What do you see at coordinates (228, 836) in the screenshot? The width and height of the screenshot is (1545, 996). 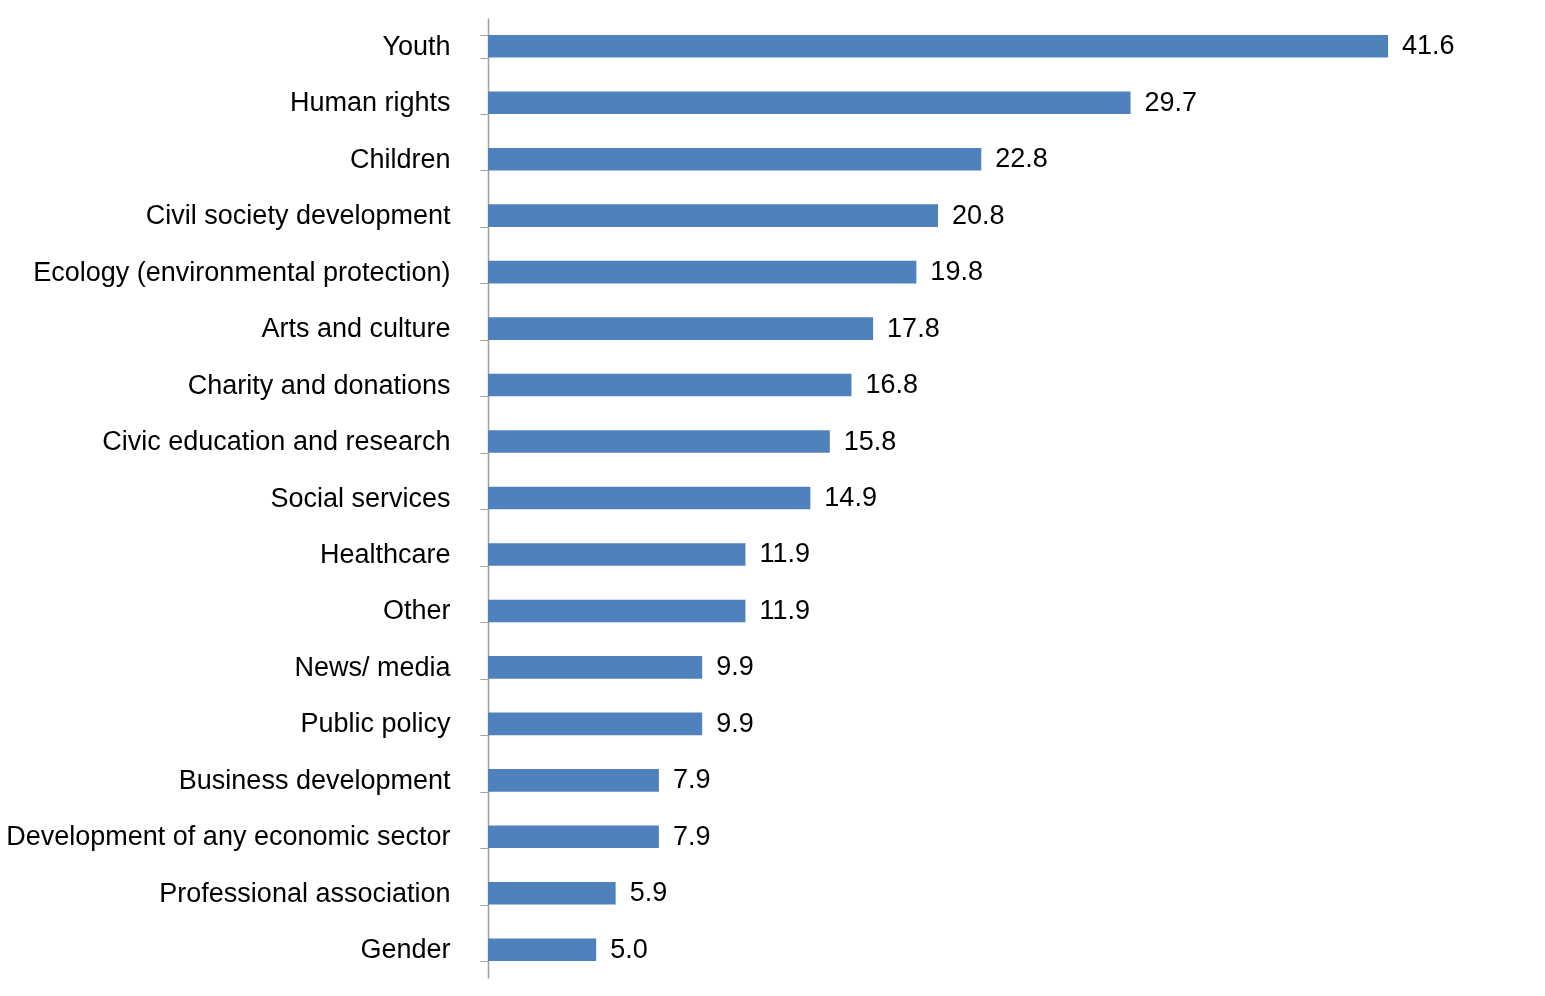 I see `y-tick-label: Development of any economic sector` at bounding box center [228, 836].